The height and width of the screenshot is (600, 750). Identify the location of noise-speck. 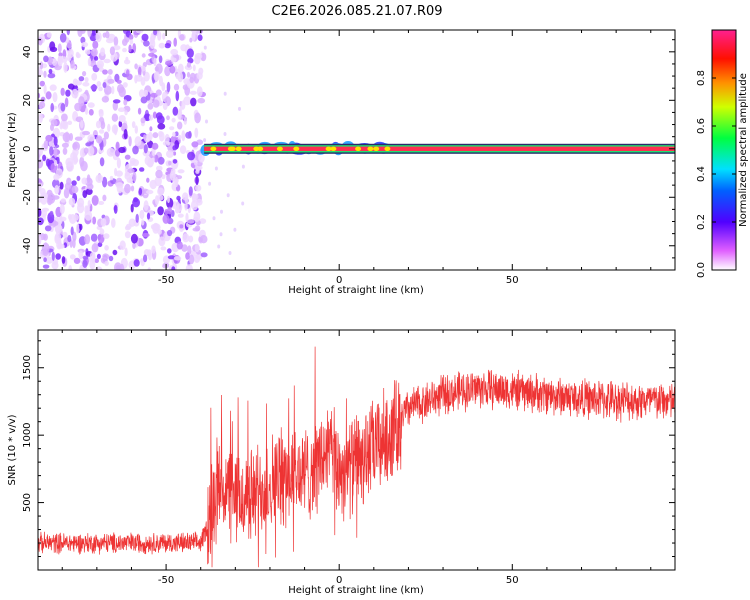
(214, 218).